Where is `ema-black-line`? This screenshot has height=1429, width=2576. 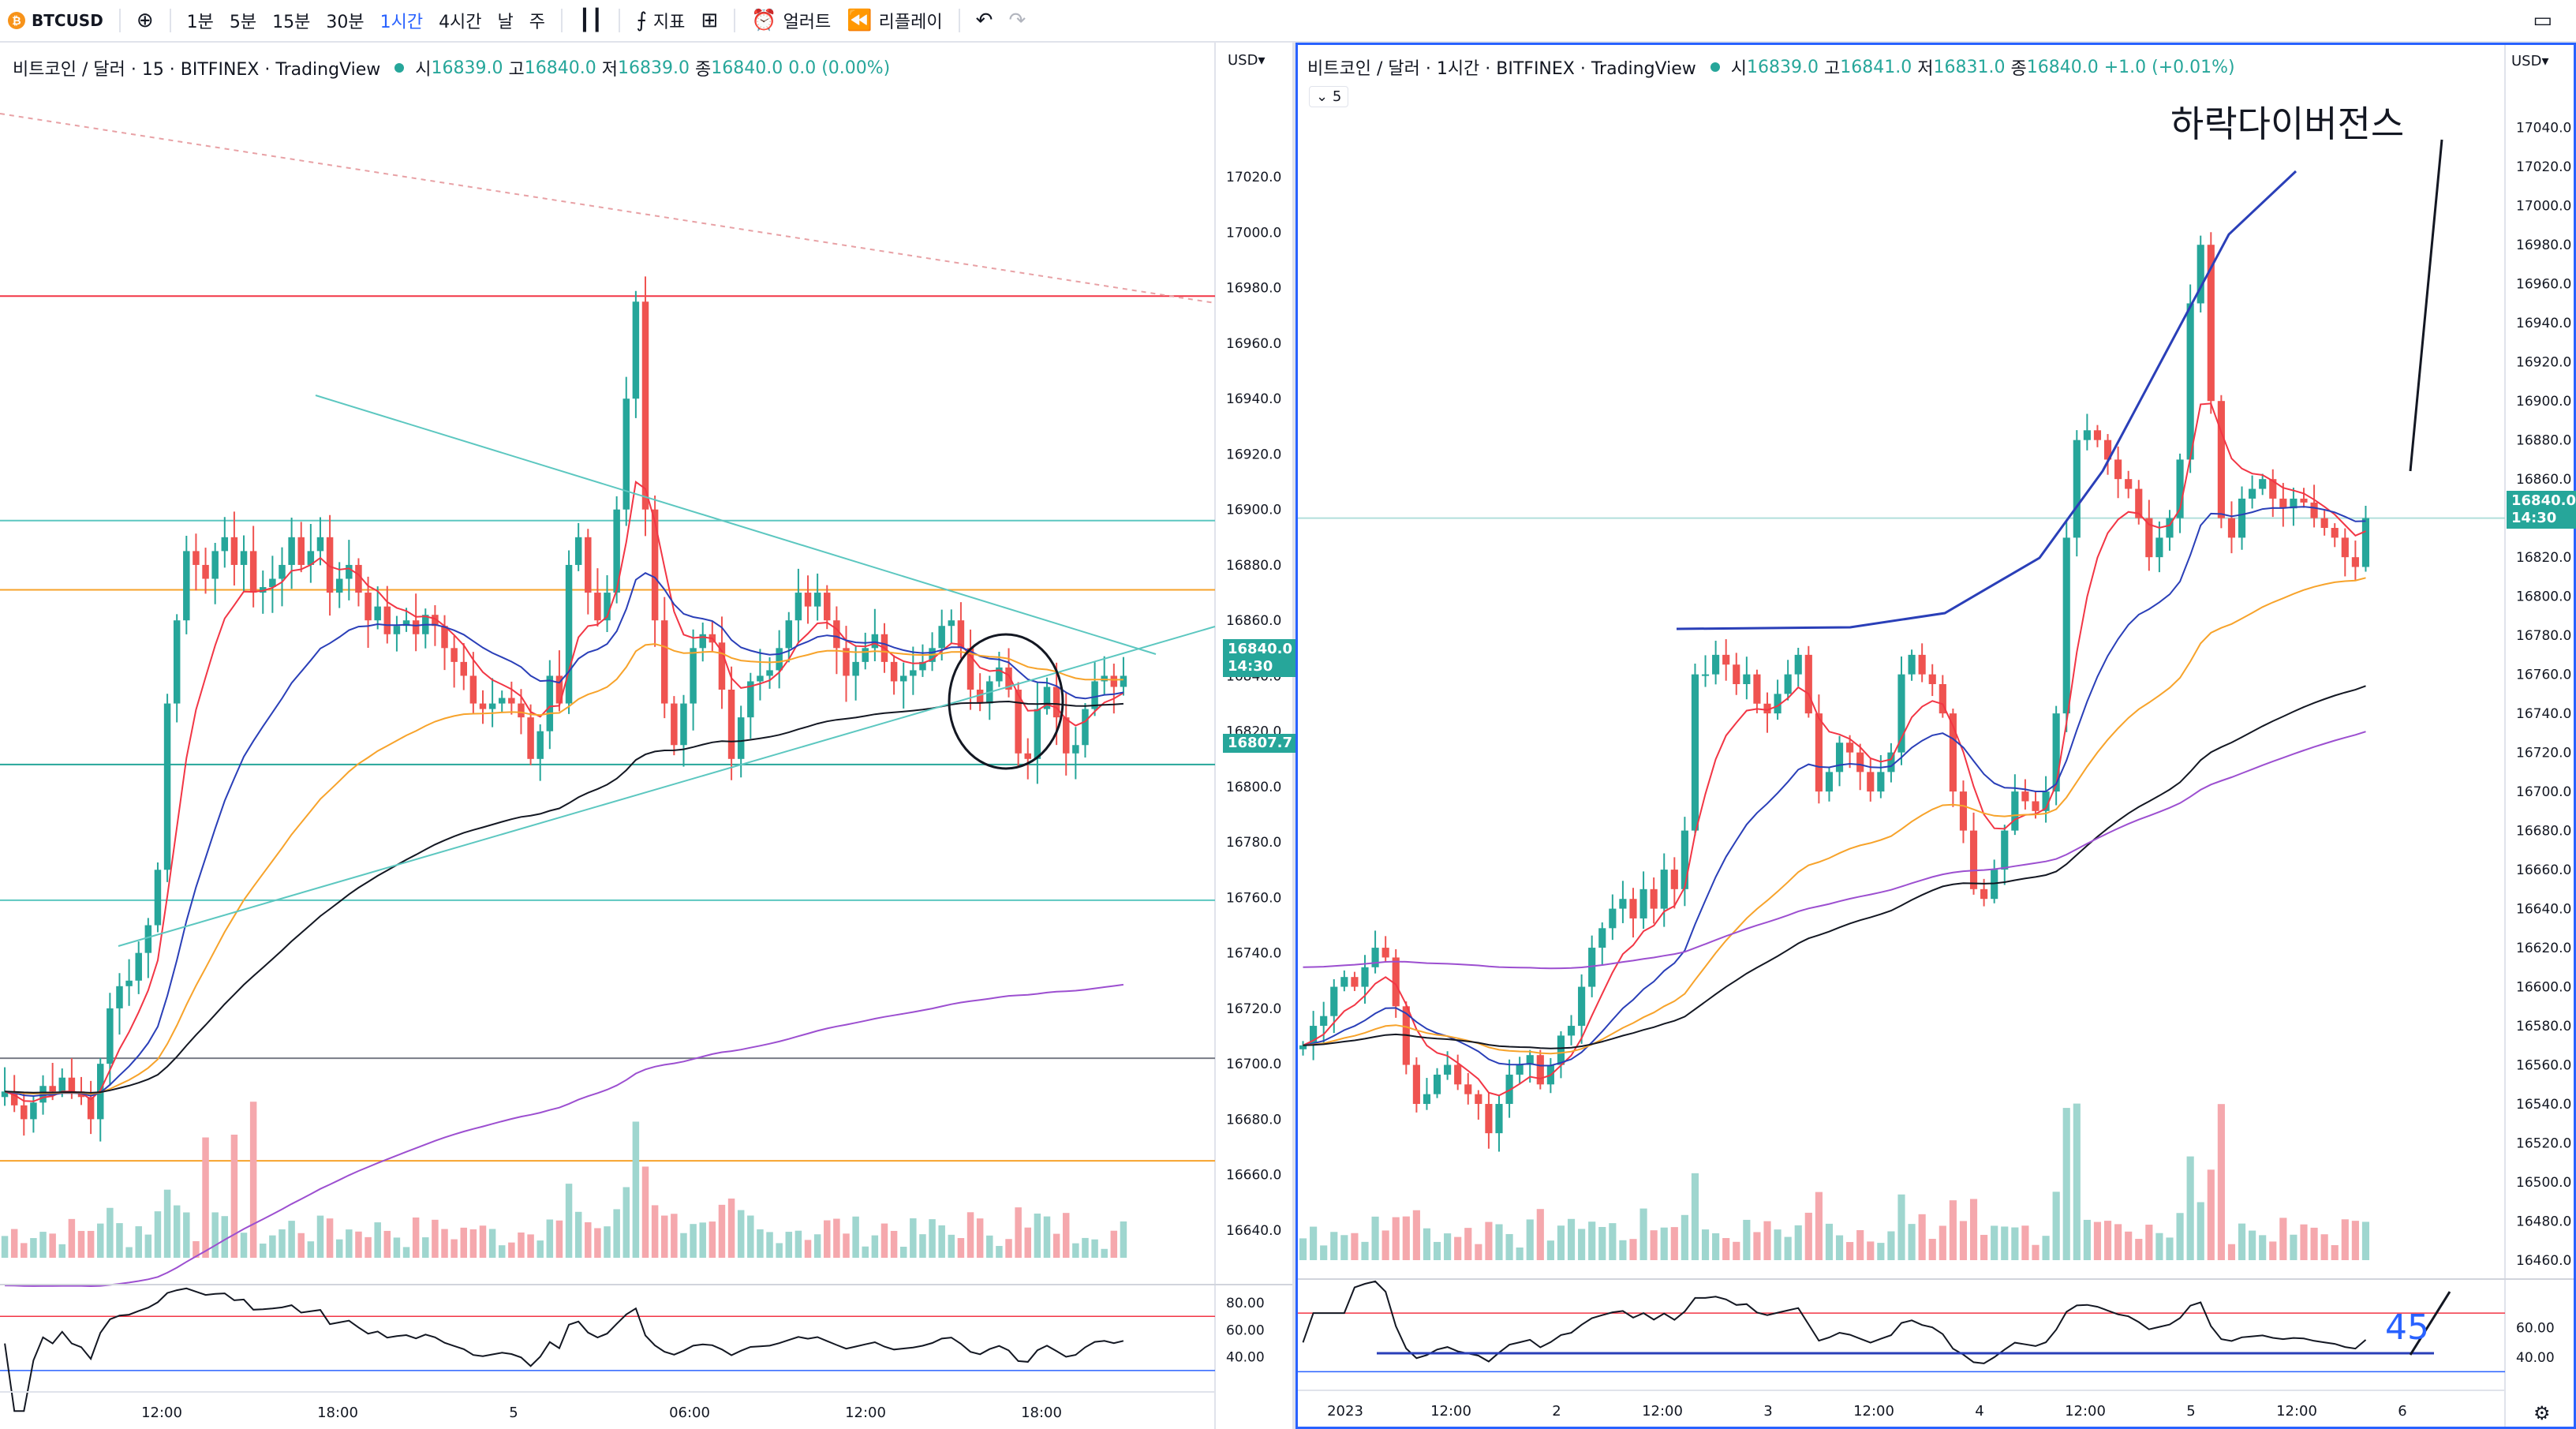 ema-black-line is located at coordinates (1834, 867).